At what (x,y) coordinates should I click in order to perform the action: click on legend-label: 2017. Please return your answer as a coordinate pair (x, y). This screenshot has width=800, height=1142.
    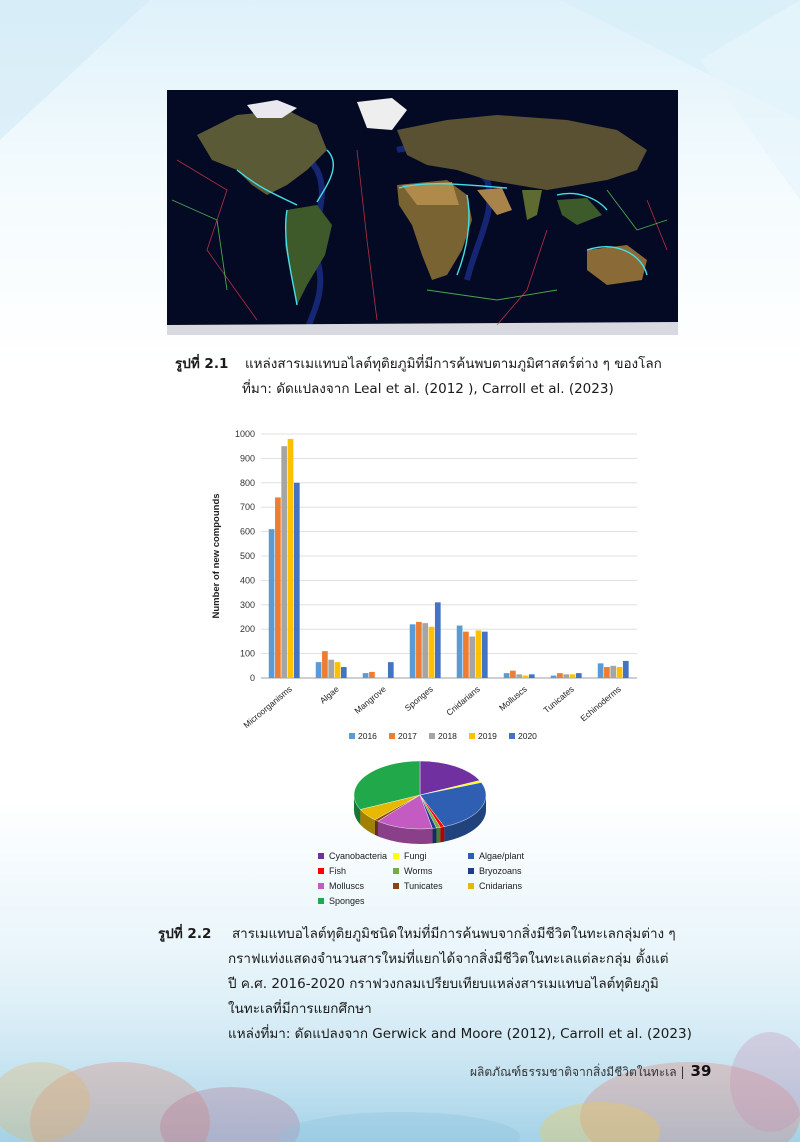
    Looking at the image, I should click on (407, 736).